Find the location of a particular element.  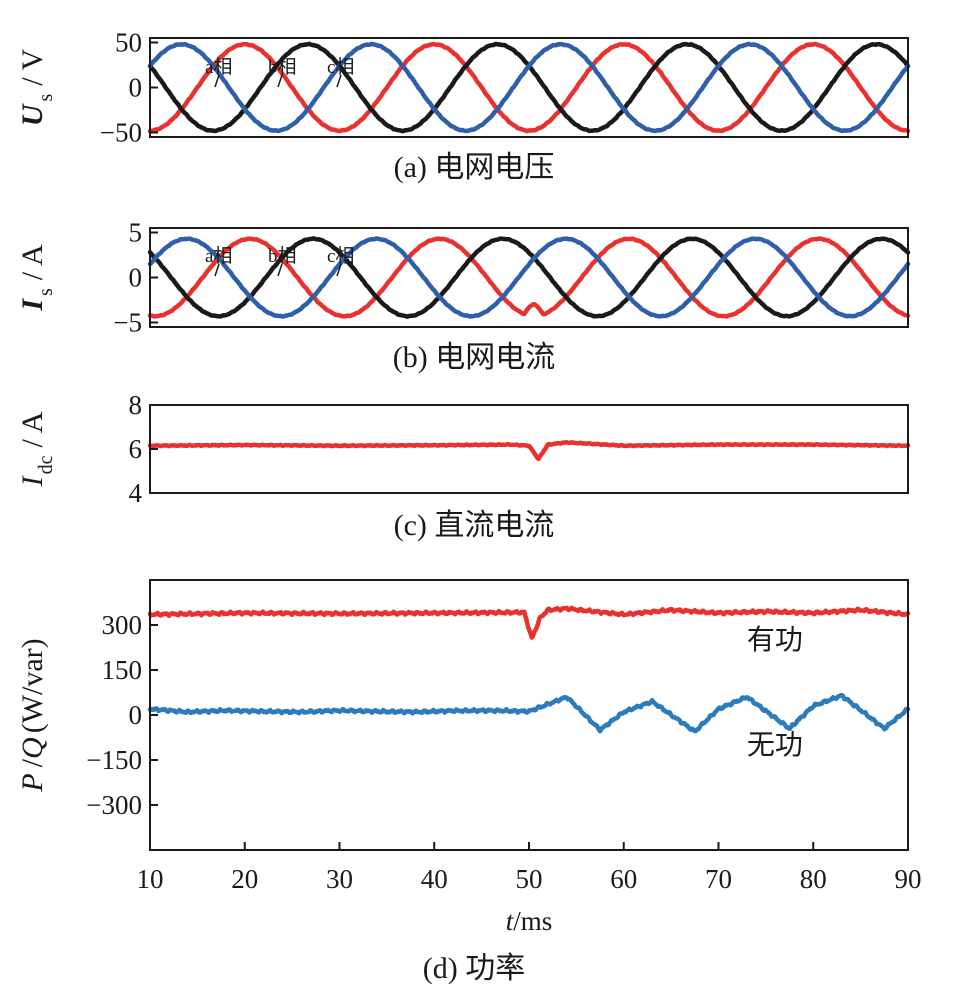

y-tick-label-2-2: 0 is located at coordinates (136, 278).